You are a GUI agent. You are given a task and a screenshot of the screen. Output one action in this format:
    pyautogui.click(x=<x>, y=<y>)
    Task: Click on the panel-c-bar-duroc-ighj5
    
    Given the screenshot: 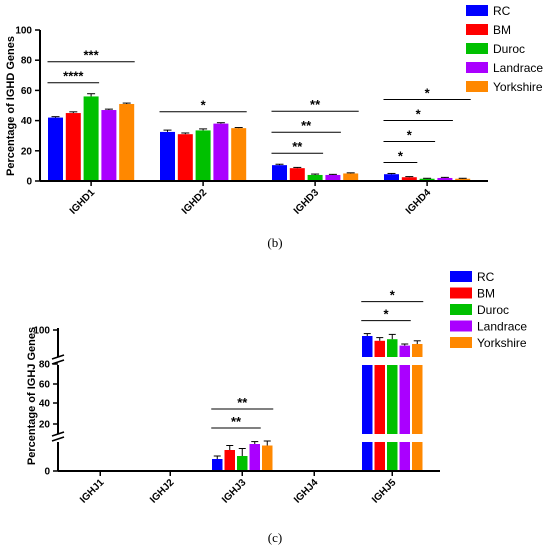 What is the action you would take?
    pyautogui.click(x=392, y=348)
    